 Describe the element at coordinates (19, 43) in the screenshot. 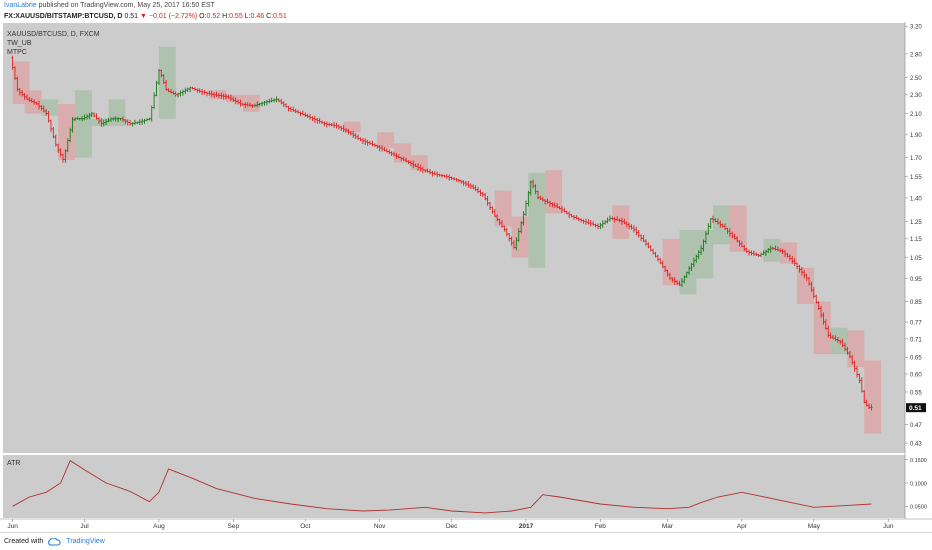

I see `indicator-legend: TW_UB` at that location.